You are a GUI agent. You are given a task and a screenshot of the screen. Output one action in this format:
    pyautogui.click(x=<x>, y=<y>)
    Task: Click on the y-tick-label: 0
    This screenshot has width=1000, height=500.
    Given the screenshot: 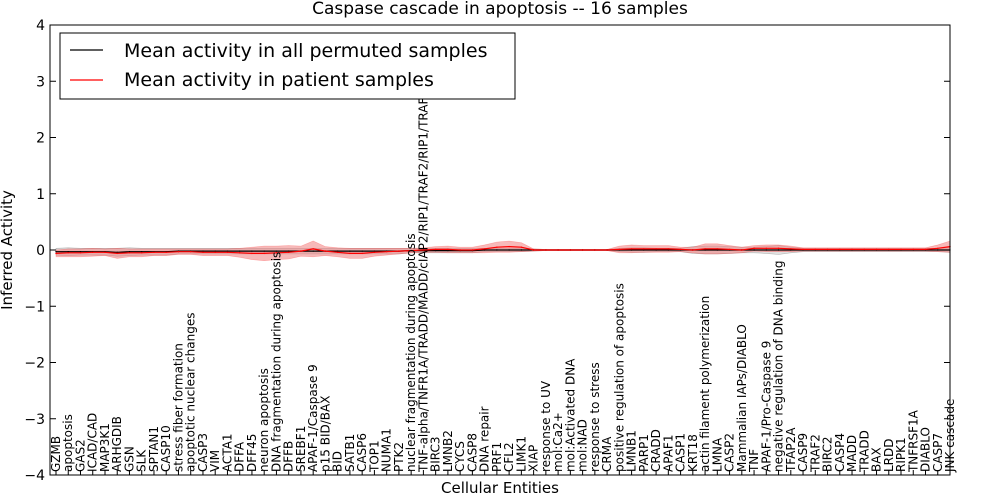 What is the action you would take?
    pyautogui.click(x=40, y=251)
    